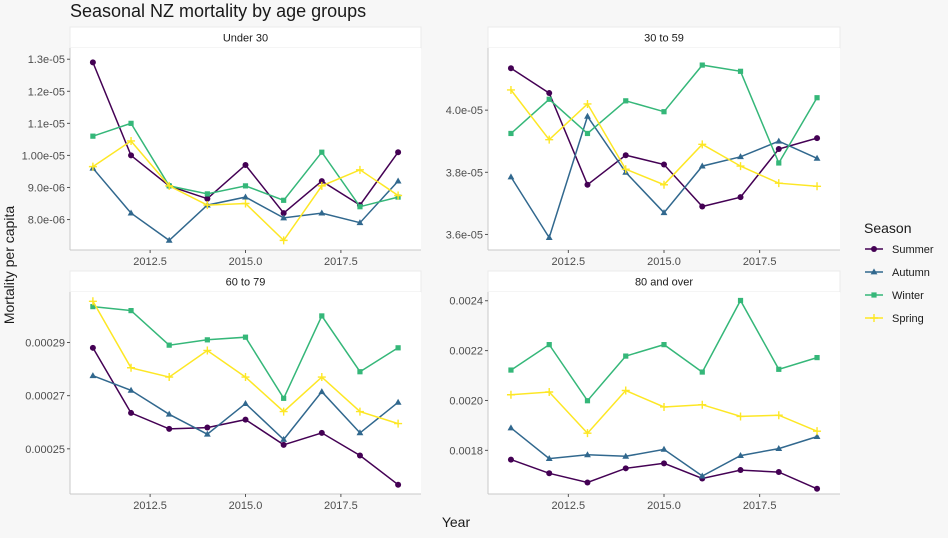 The height and width of the screenshot is (538, 948). I want to click on y-tick-label: 0.0022, so click(466, 352).